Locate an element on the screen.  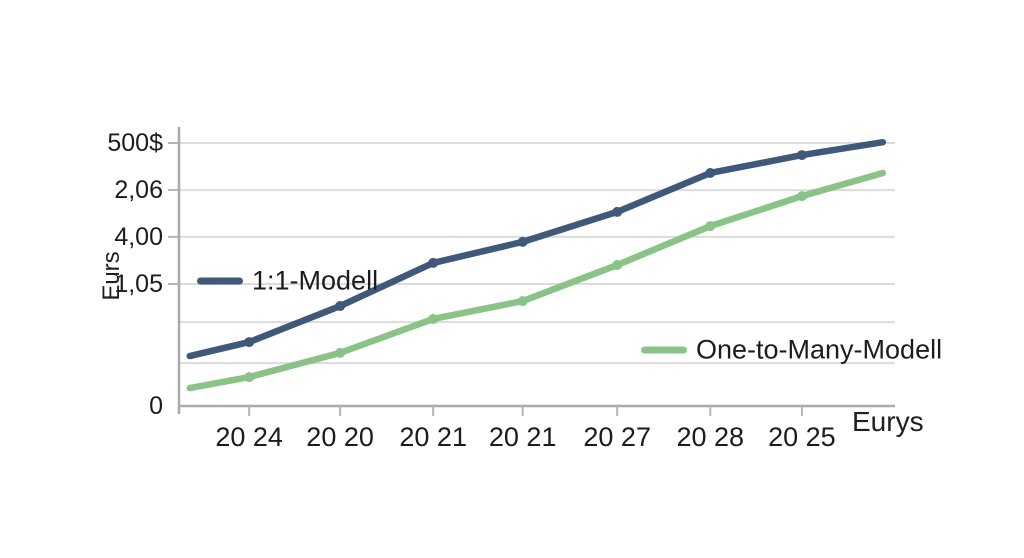
y-axis-title: Eurs is located at coordinates (111, 276).